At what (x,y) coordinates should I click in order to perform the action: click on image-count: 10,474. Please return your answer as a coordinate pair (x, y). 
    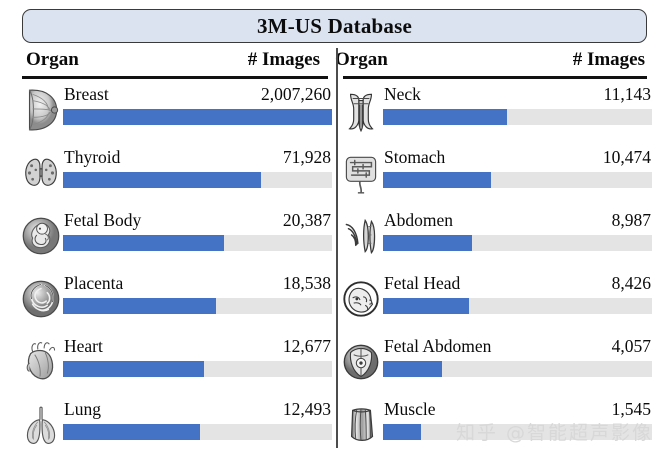
    Looking at the image, I should click on (626, 157).